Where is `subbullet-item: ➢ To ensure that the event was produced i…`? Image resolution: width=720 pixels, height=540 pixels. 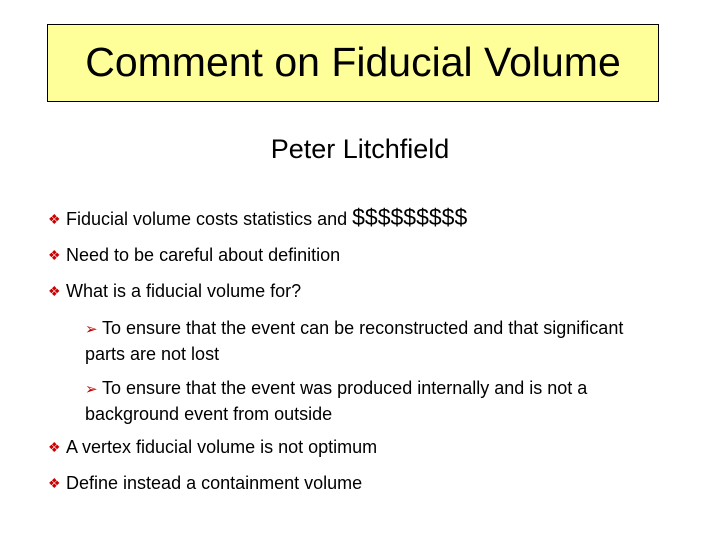 subbullet-item: ➢ To ensure that the event was produced i… is located at coordinates (375, 401).